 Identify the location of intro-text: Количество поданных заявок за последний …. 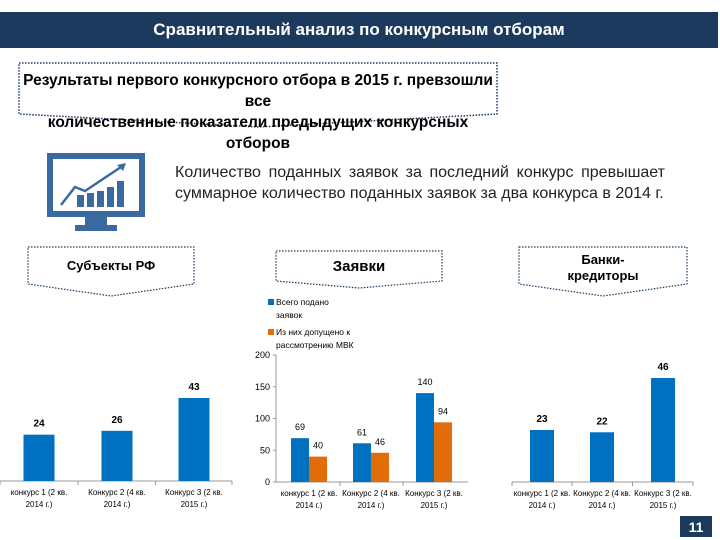
(420, 183).